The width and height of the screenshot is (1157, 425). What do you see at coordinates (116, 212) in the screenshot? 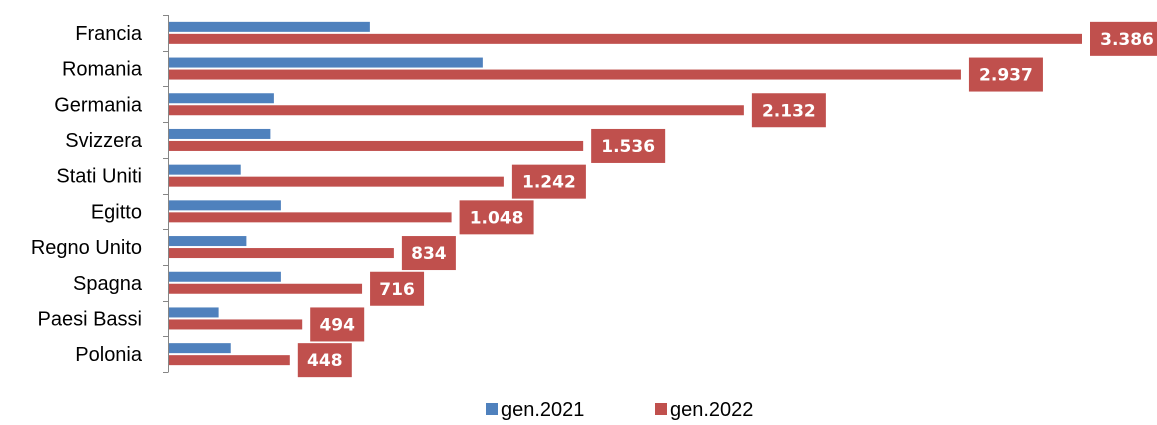
I see `category-label: Egitto` at bounding box center [116, 212].